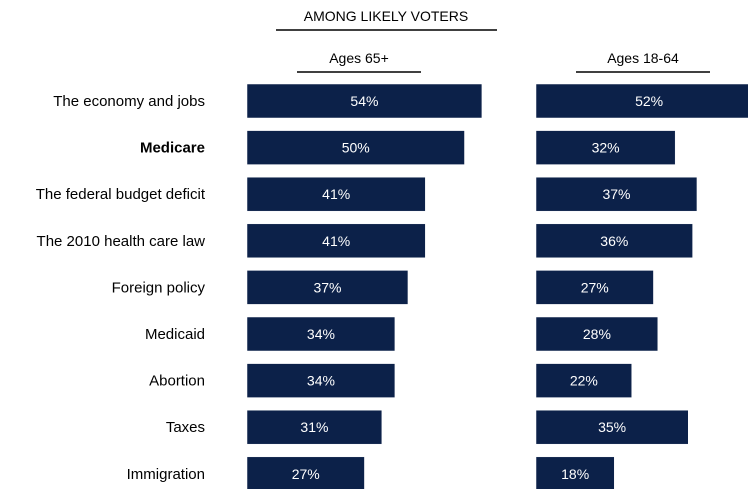 The image size is (748, 489). I want to click on bar-value-label: 36%, so click(614, 241).